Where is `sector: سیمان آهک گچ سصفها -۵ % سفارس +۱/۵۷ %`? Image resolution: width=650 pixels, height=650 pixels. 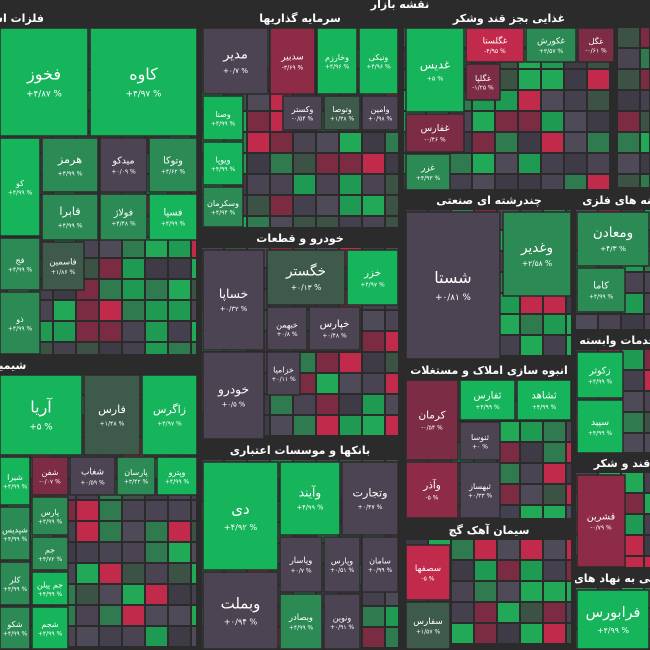 sector: سیمان آهک گچ سصفها -۵ % سفارس +۱/۵۷ % is located at coordinates (488, 586).